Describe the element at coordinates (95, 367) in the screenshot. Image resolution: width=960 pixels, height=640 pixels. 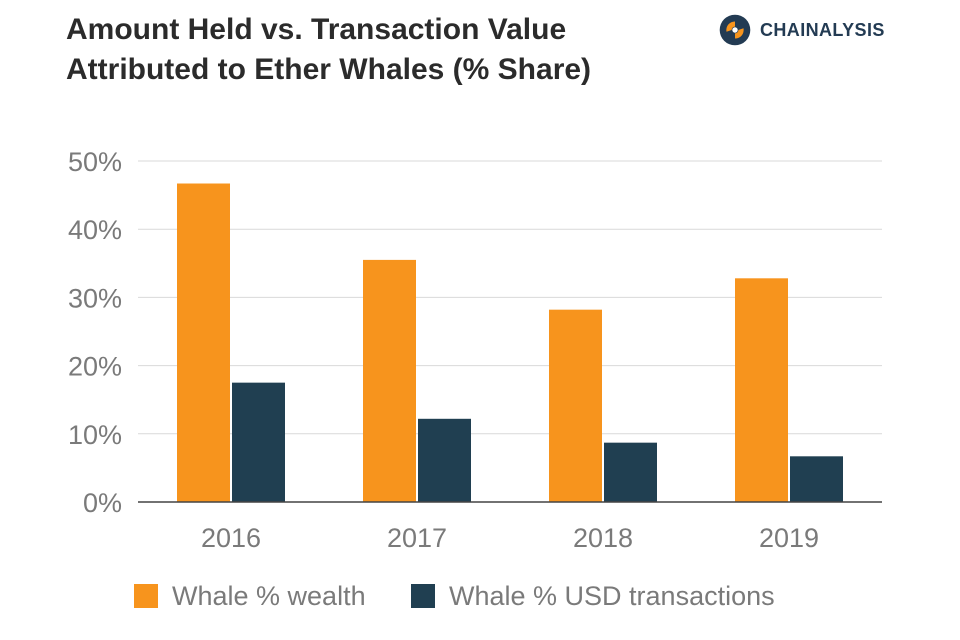
I see `y-tick-label: 20%` at that location.